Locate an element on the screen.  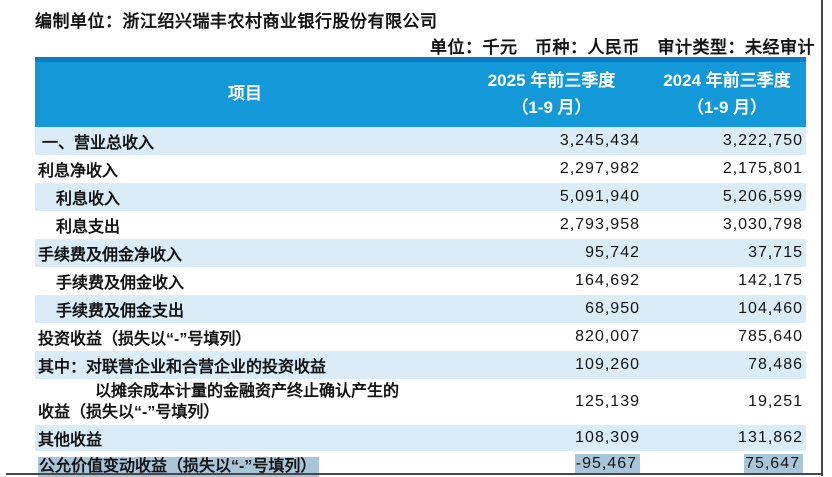
table-row-net-fee-commission-income: 手续费及佣金净收入 95,742 37,715 is located at coordinates (420, 253).